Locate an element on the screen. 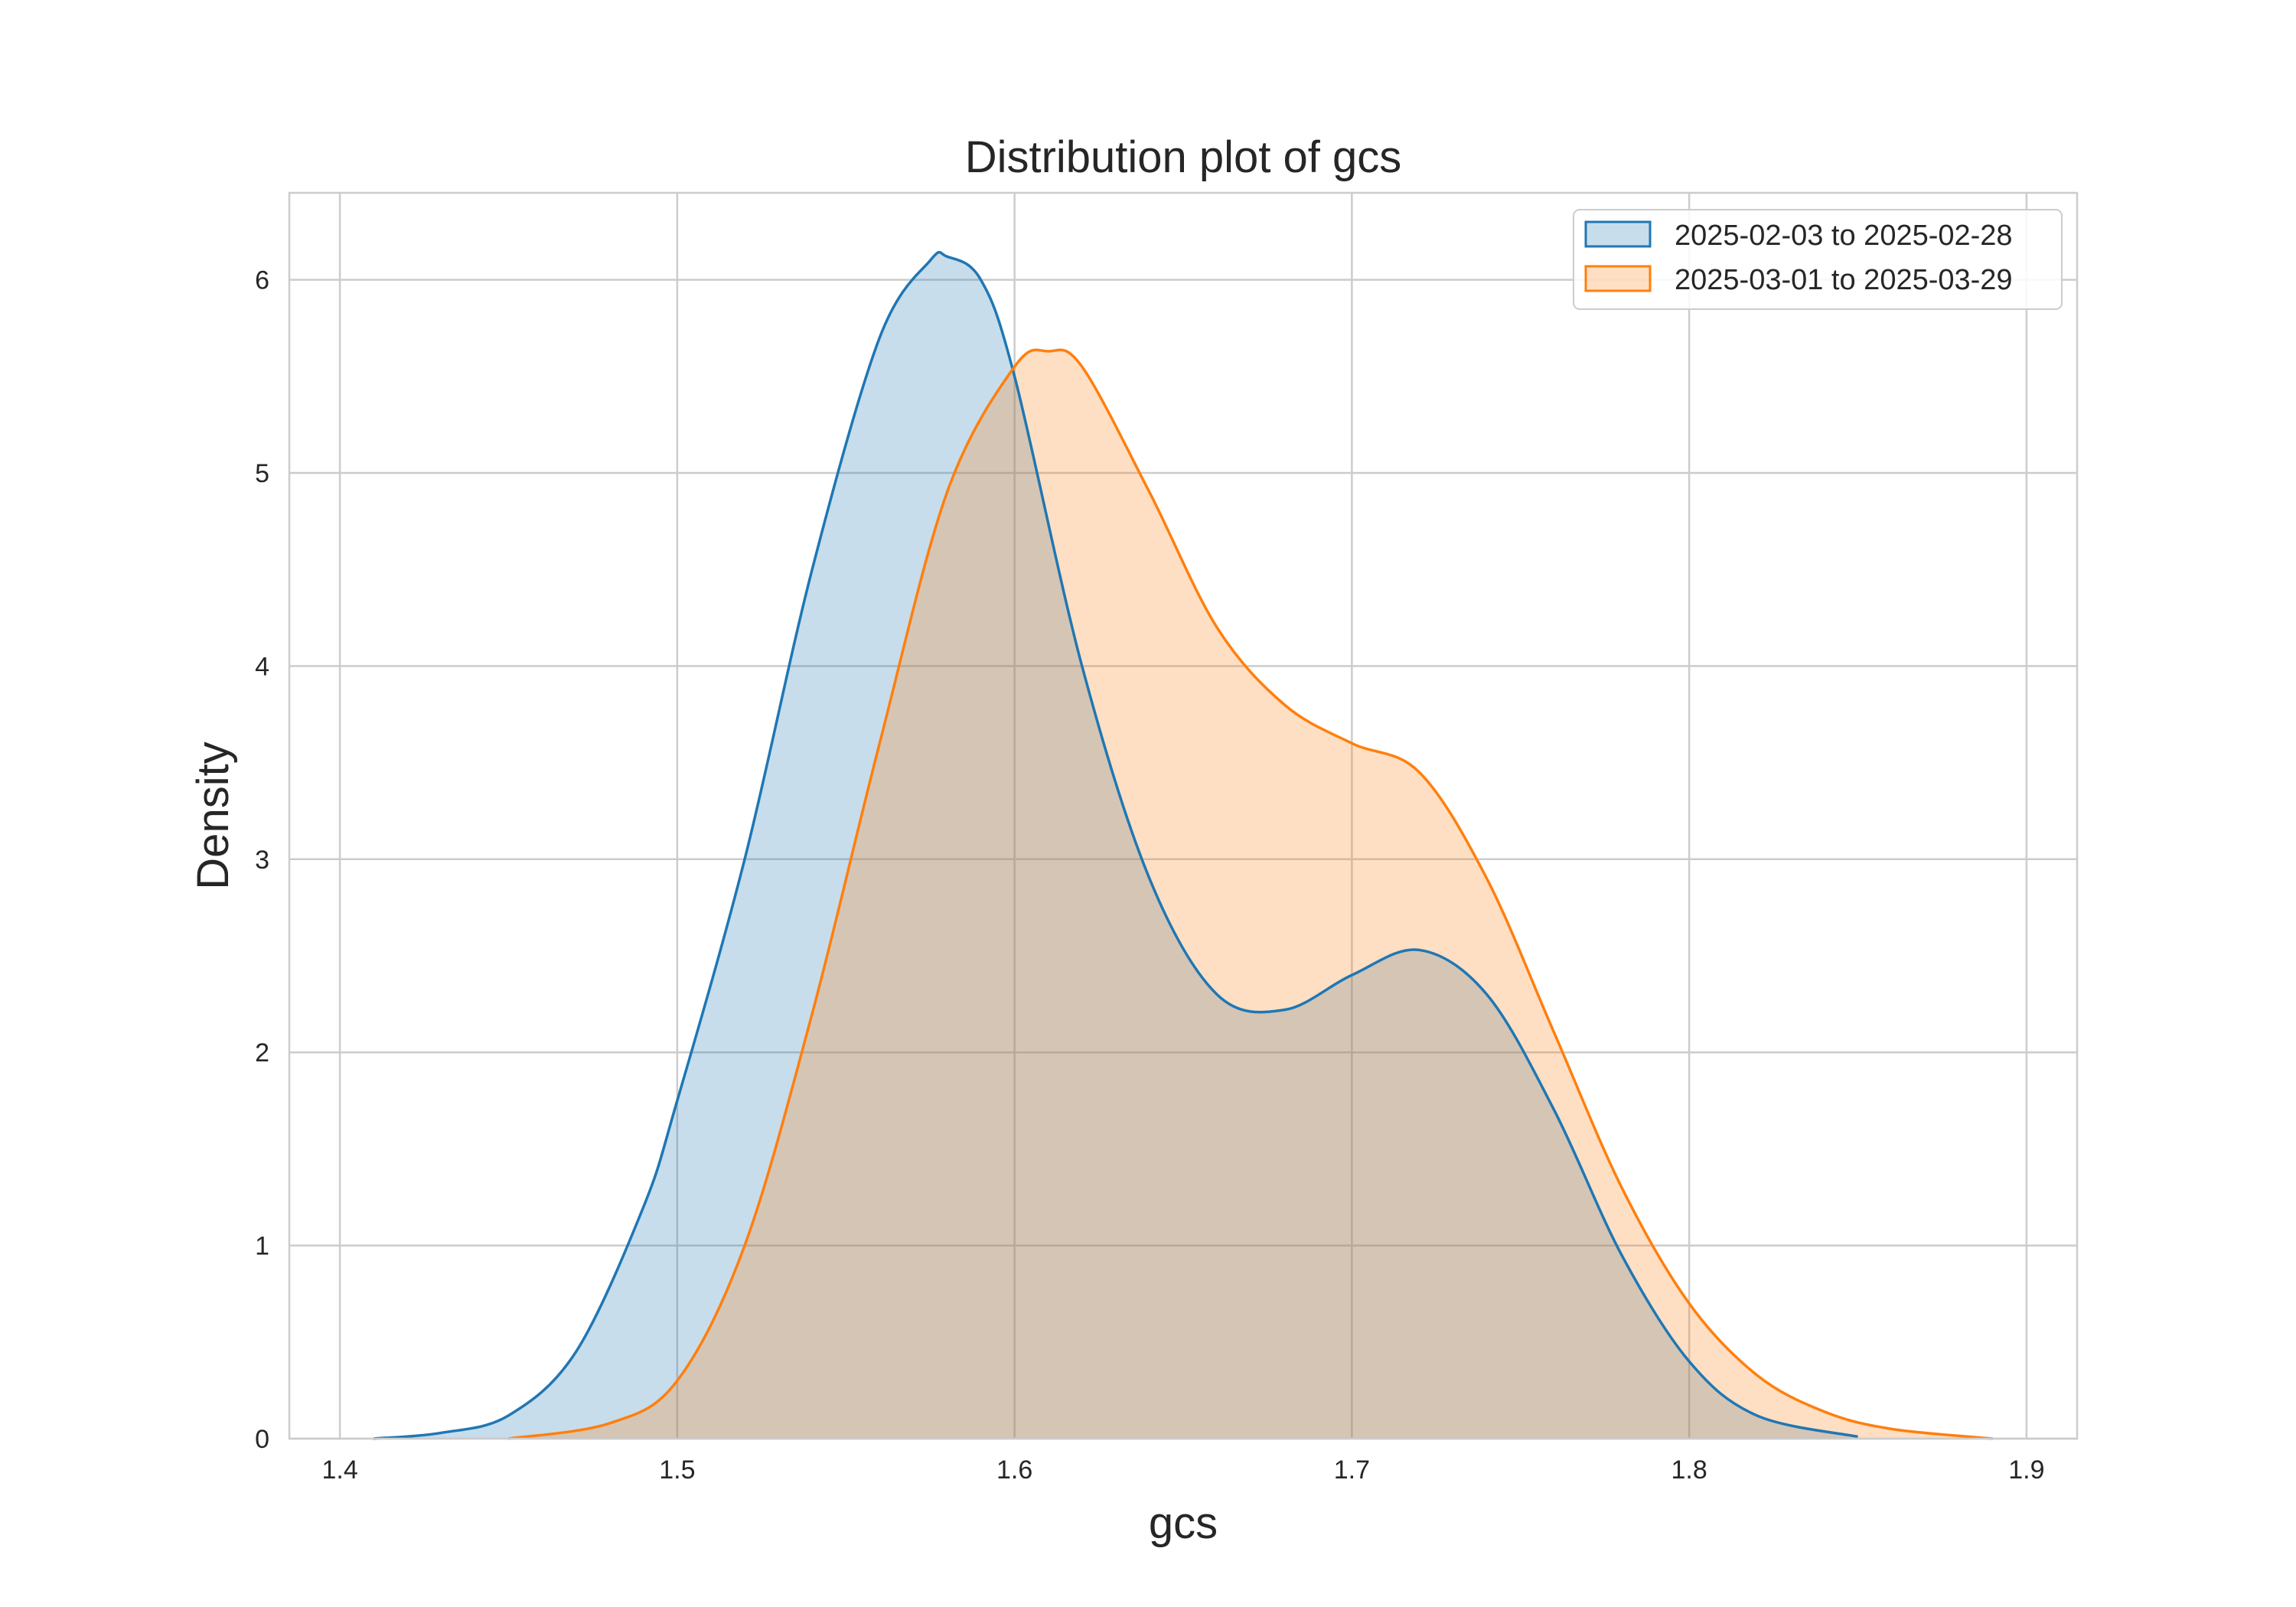 This screenshot has width=2296, height=1607. y-tick-label: 2 is located at coordinates (262, 1053).